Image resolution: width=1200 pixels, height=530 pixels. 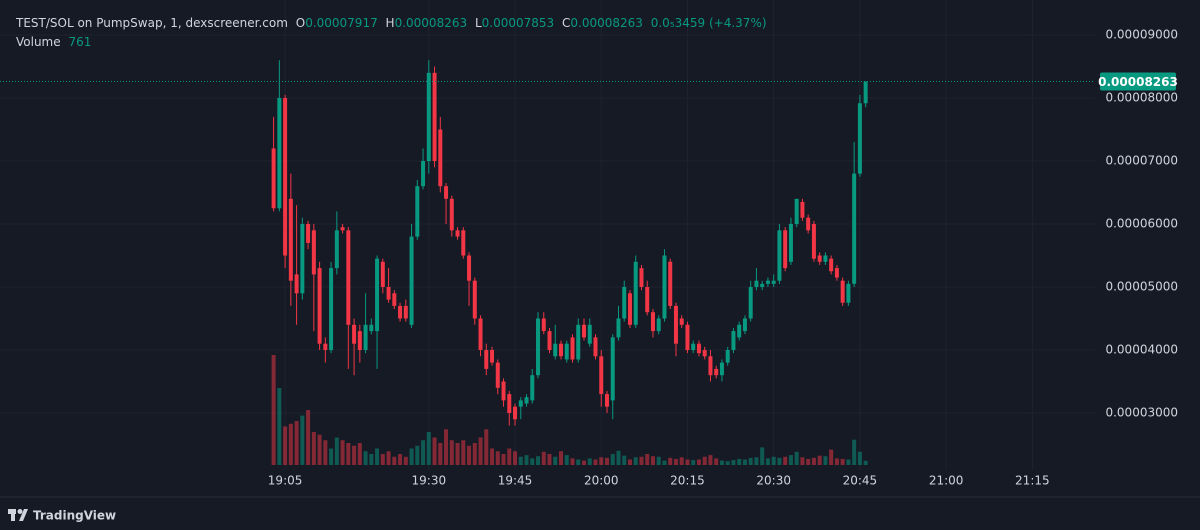 I want to click on logo-part, so click(x=20, y=511).